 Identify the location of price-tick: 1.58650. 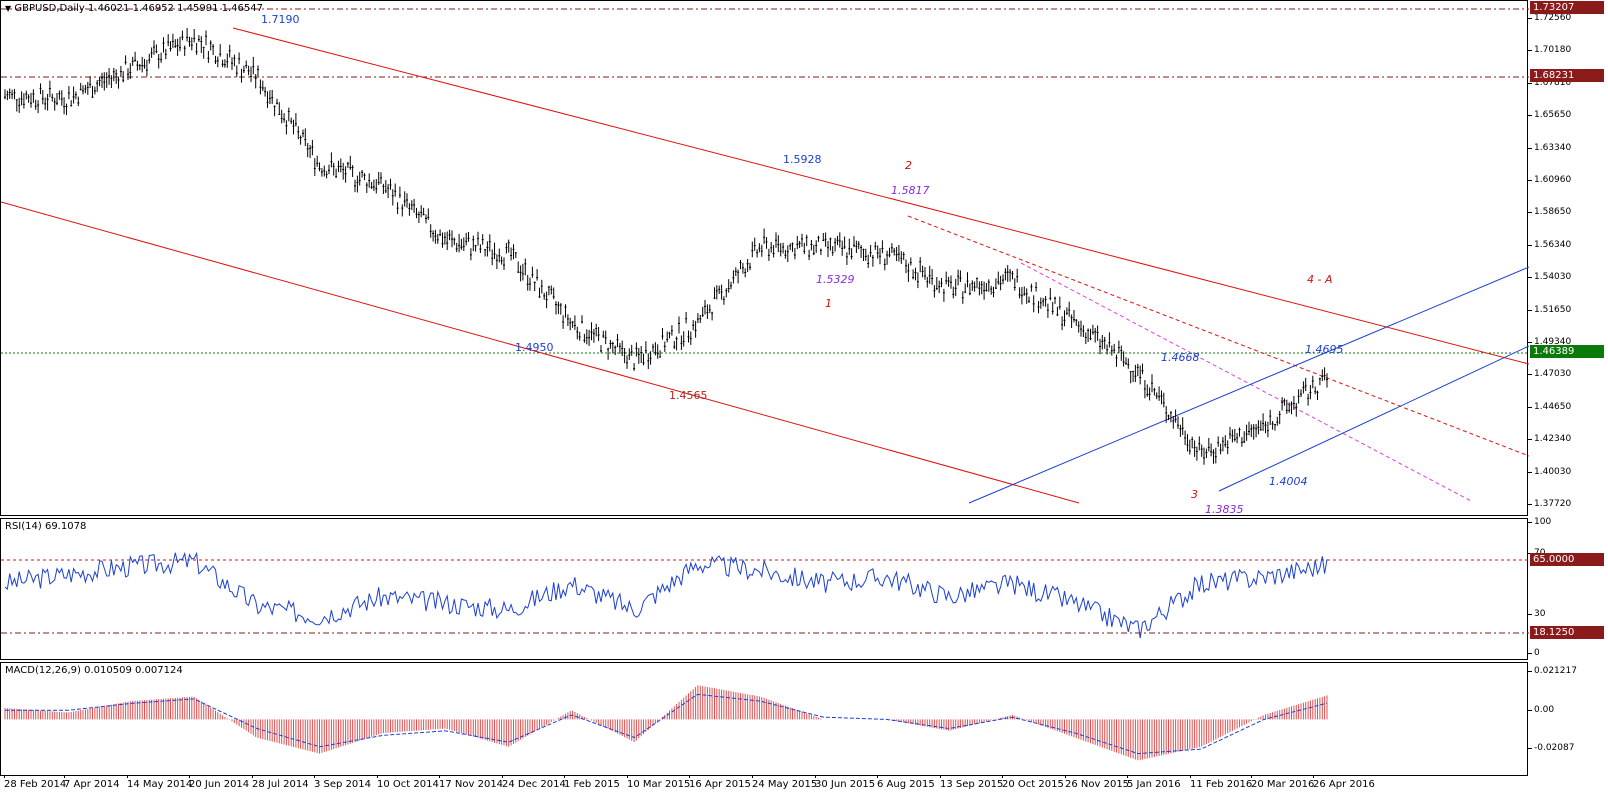
(1549, 212).